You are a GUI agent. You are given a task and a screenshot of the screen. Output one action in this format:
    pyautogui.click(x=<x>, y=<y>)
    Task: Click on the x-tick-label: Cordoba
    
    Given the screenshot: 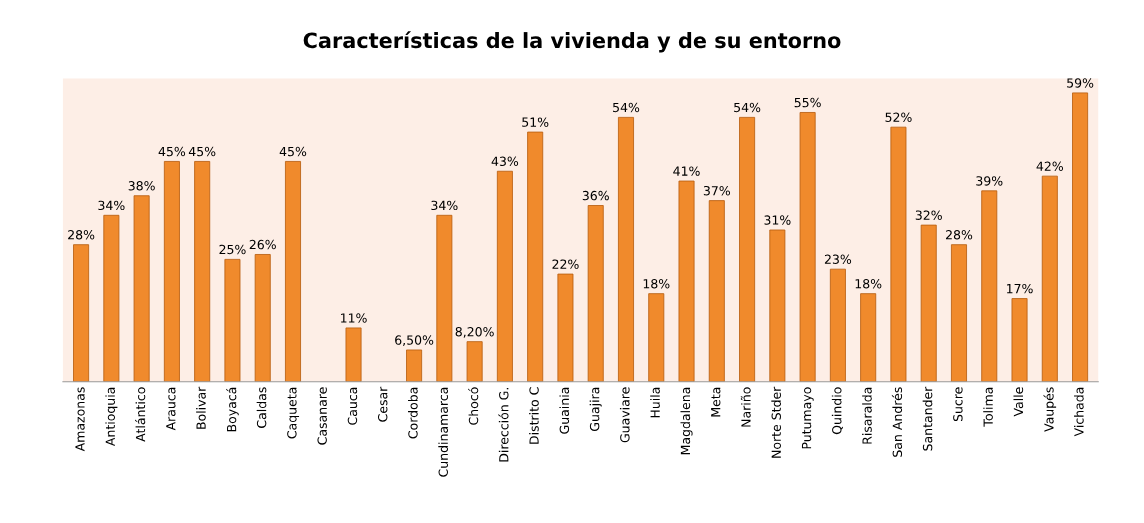 What is the action you would take?
    pyautogui.click(x=413, y=413)
    